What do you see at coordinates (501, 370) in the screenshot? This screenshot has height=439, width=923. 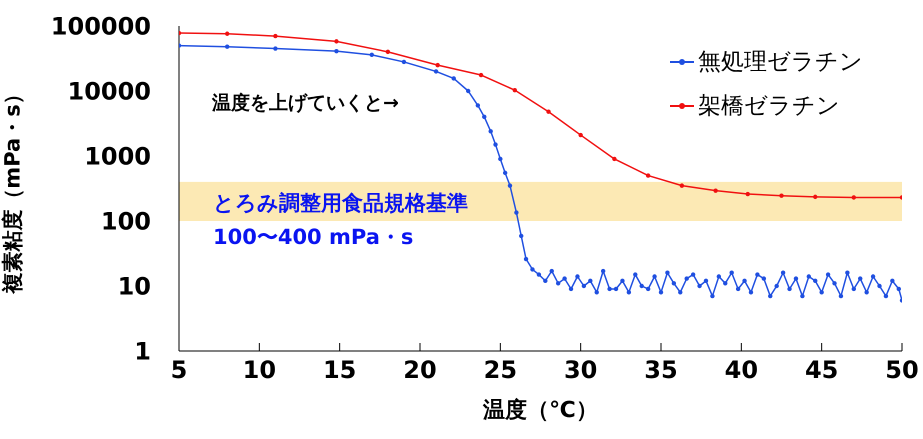 I see `x-tick-label: 25` at bounding box center [501, 370].